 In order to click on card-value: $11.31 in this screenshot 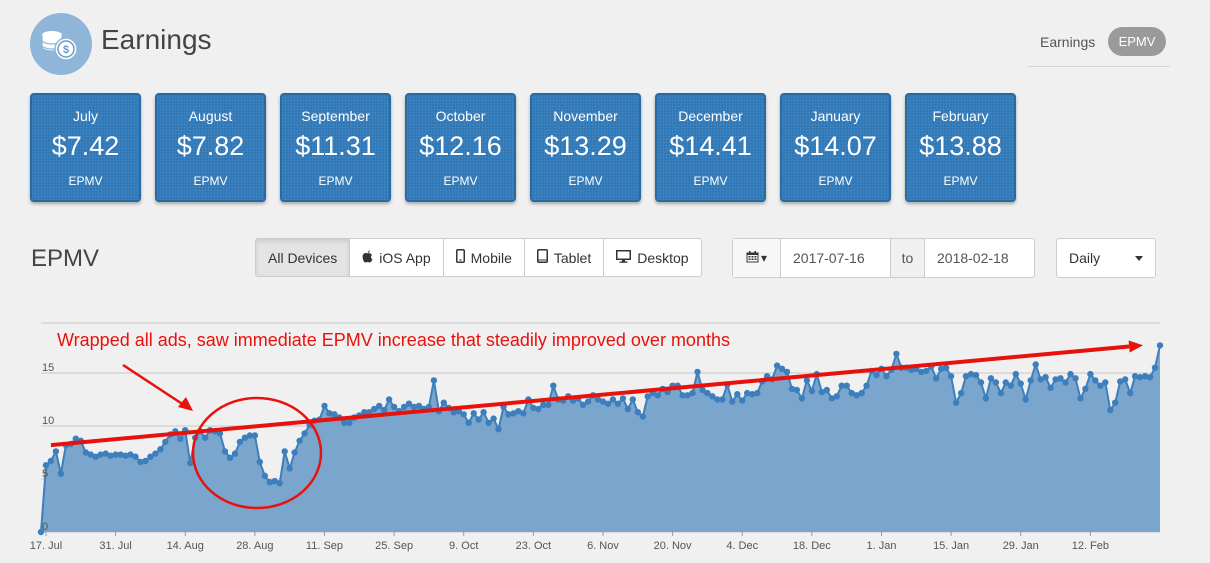, I will do `click(335, 146)`.